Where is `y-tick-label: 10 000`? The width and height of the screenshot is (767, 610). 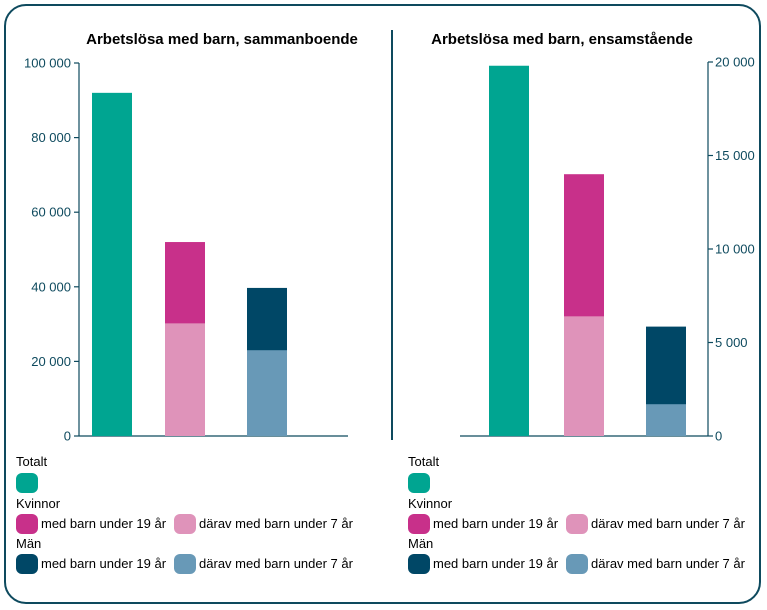
y-tick-label: 10 000 is located at coordinates (735, 249).